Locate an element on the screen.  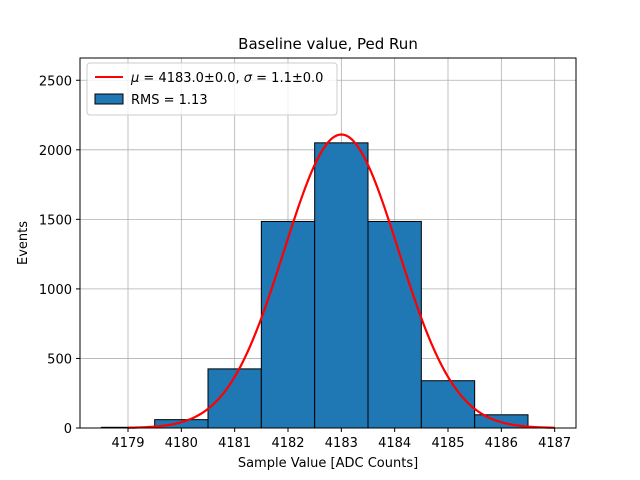
x-tick-label: 4184 is located at coordinates (394, 443).